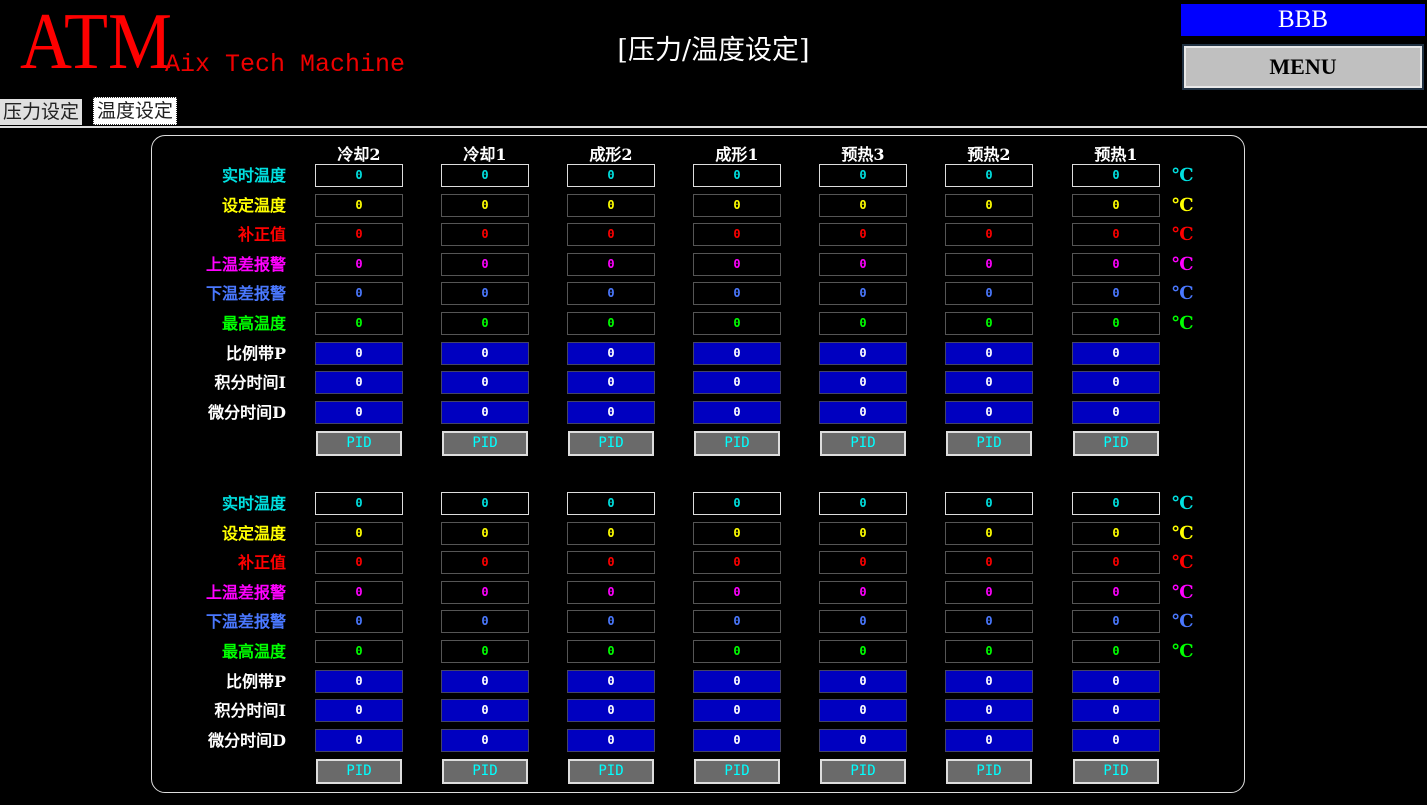  I want to click on menu-button: MENU, so click(1303, 67).